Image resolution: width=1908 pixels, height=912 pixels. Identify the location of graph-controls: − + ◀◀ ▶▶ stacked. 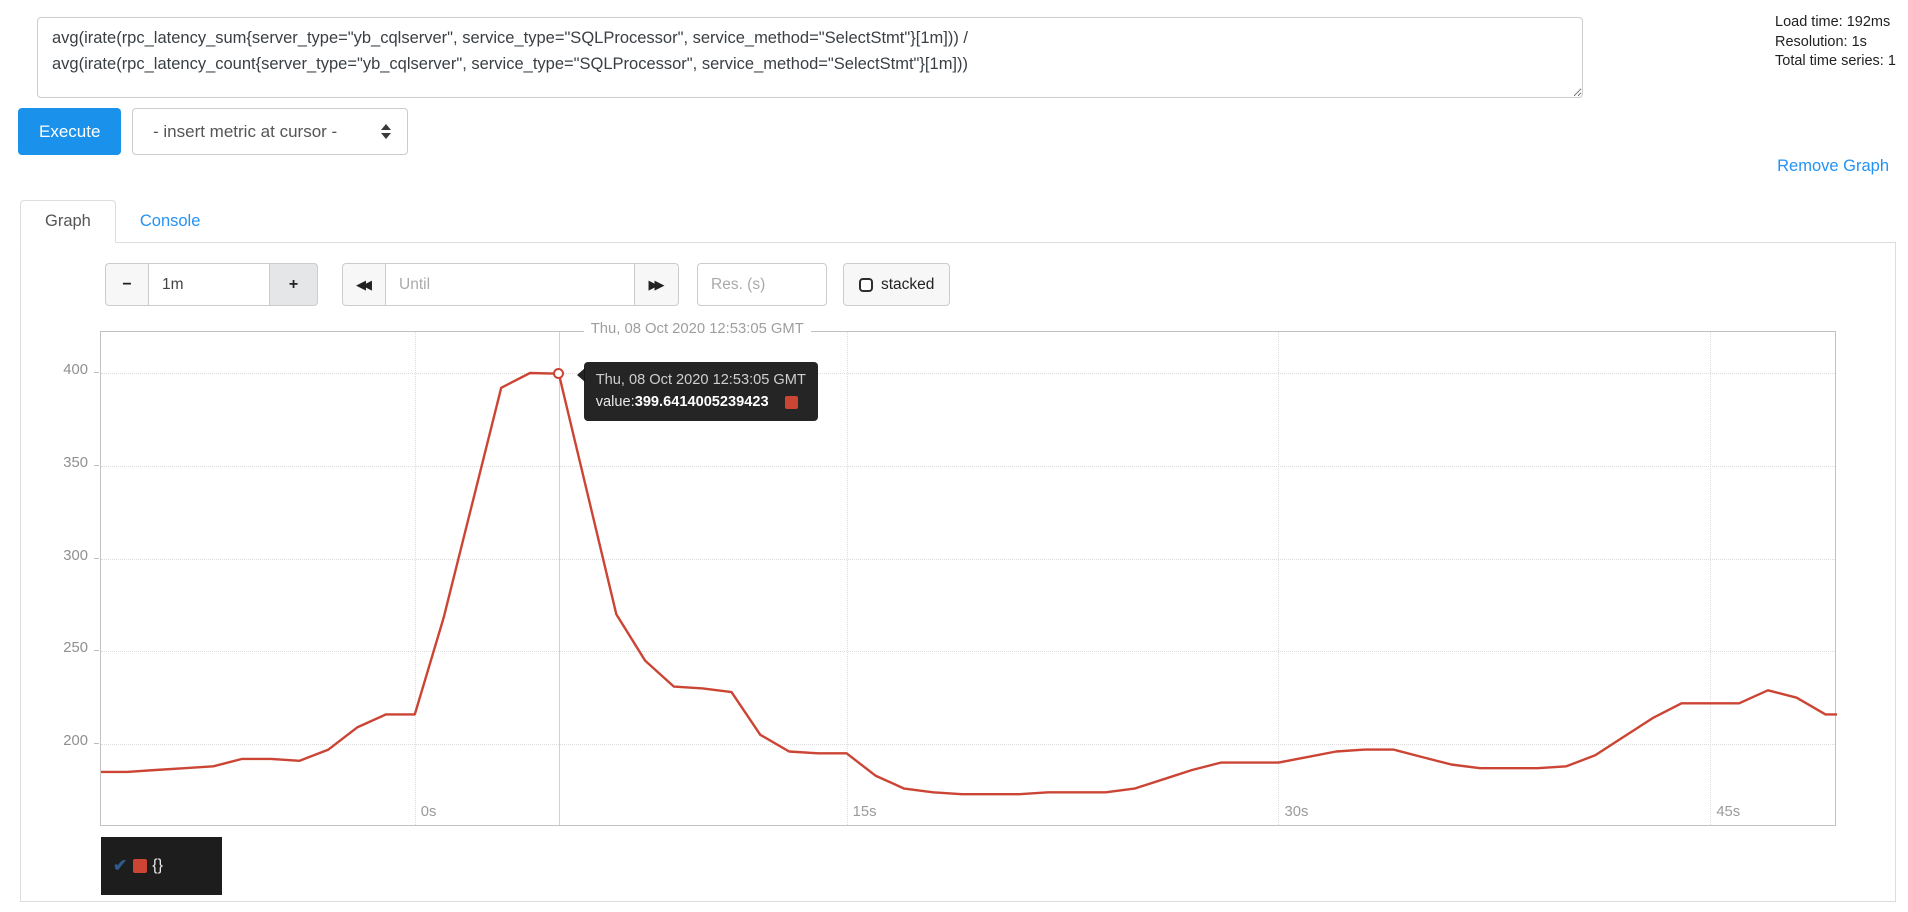
(528, 284).